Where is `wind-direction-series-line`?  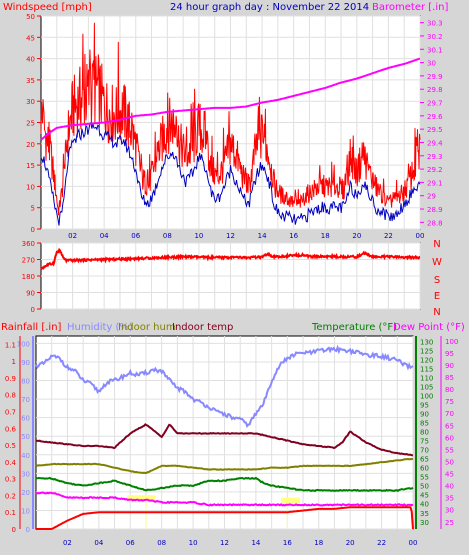 wind-direction-series-line is located at coordinates (230, 259).